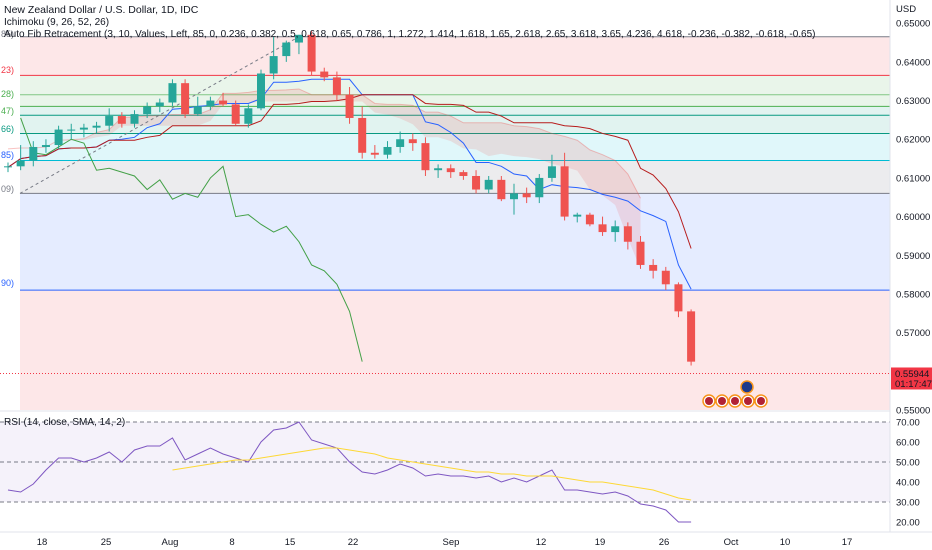 The image size is (932, 550). Describe the element at coordinates (913, 256) in the screenshot. I see `price-tick: 0.59000` at that location.